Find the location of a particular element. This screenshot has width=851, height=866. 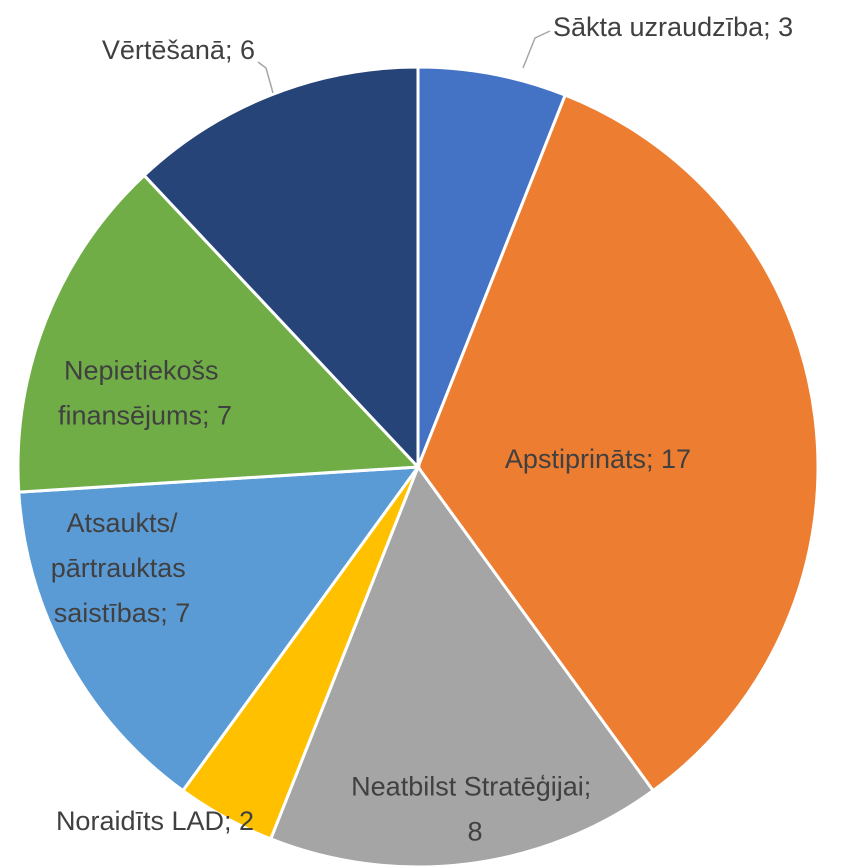

label-line: Apstiprināts is located at coordinates (575, 459).